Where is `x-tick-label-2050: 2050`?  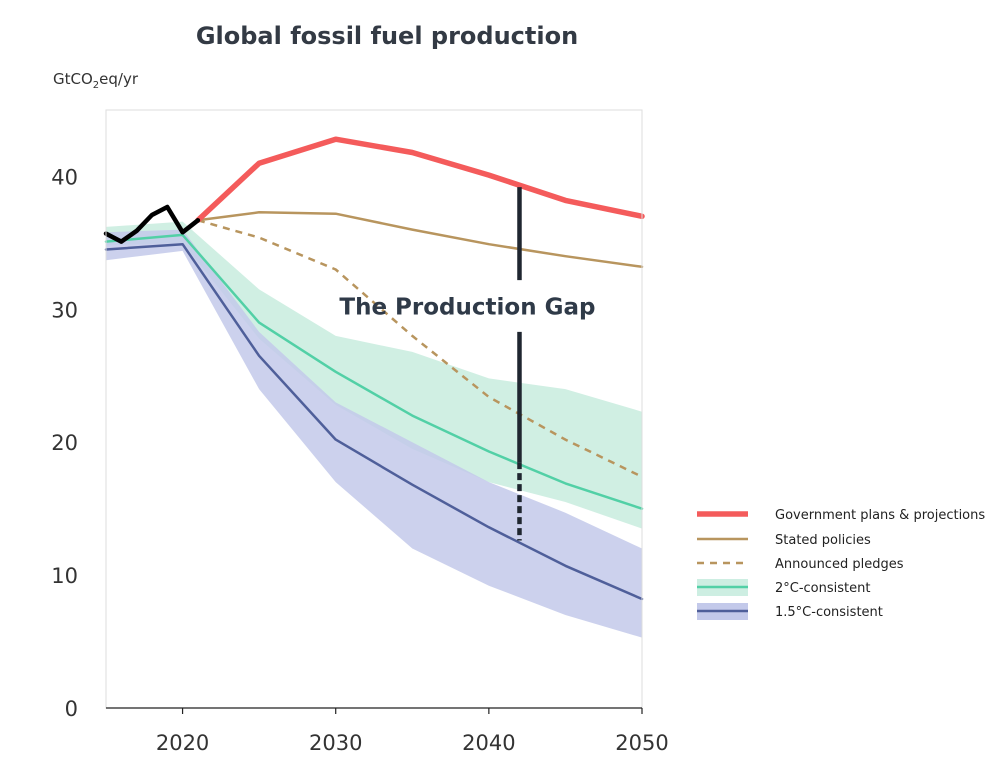
x-tick-label-2050: 2050 is located at coordinates (641, 743).